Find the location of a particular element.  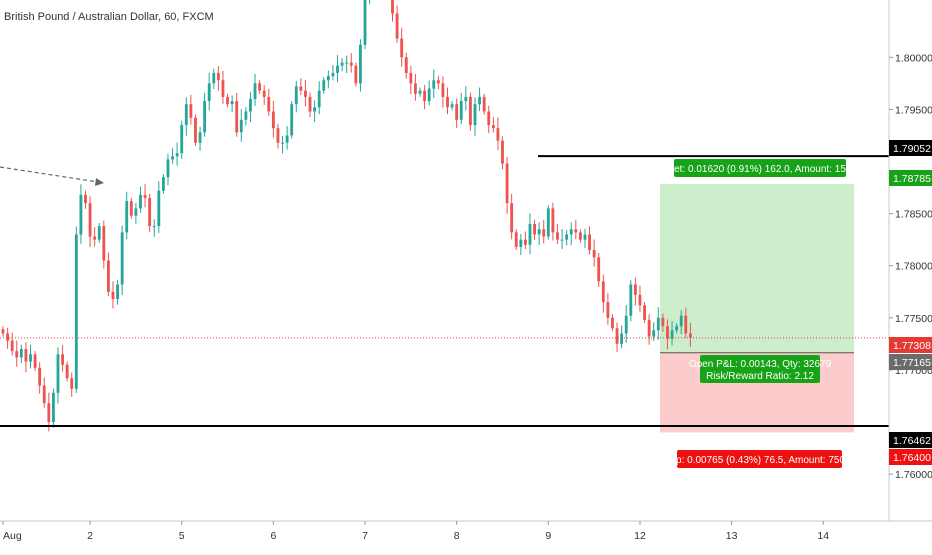

svg-text: 1.77165 is located at coordinates (912, 363).